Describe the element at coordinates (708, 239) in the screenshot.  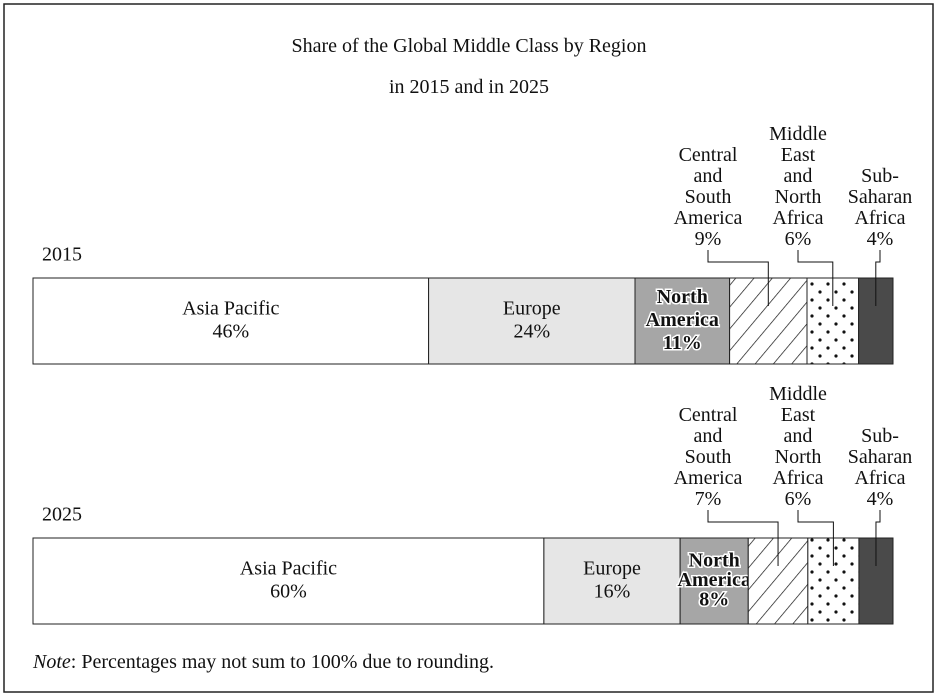
I see `segment-value: 9%` at that location.